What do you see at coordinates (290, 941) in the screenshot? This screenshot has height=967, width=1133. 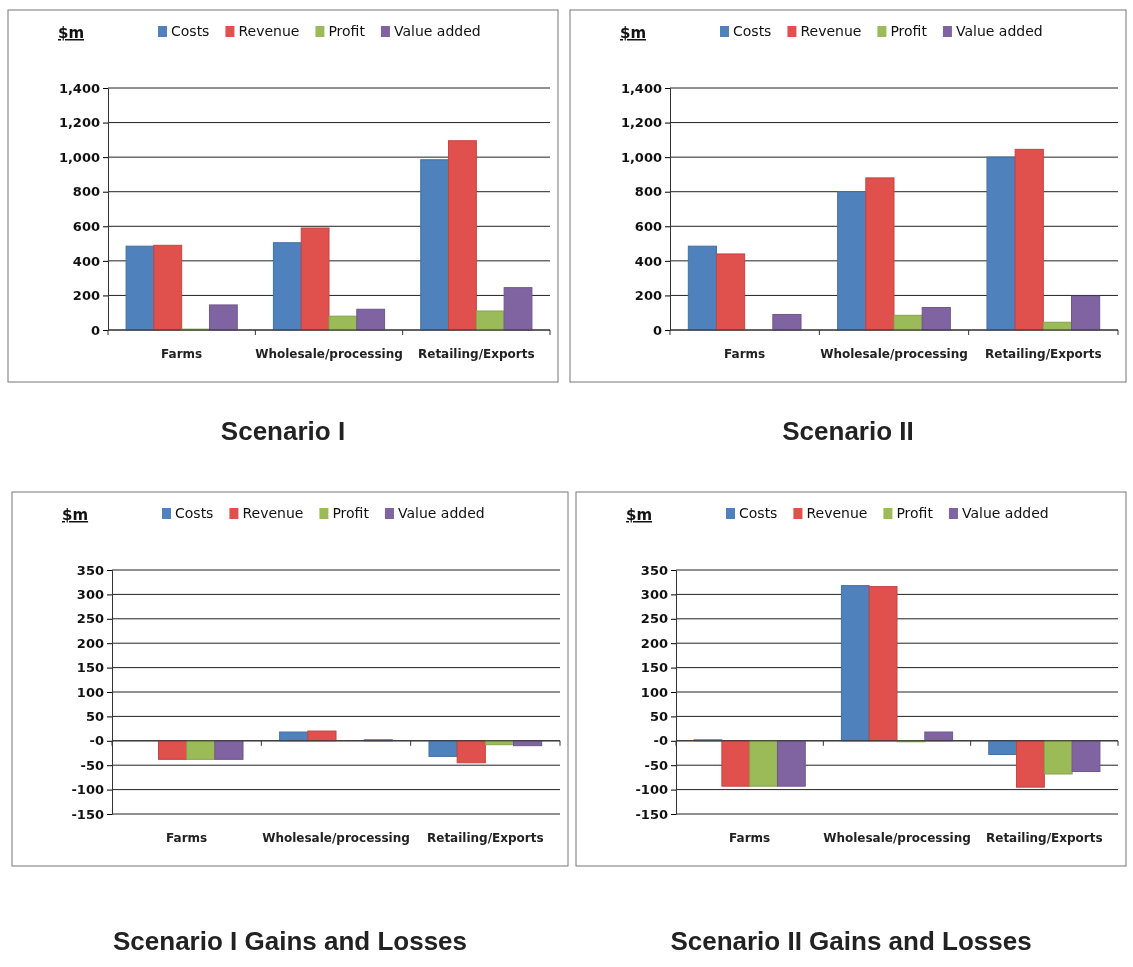 I see `text: Scenario I Gains and Losses` at bounding box center [290, 941].